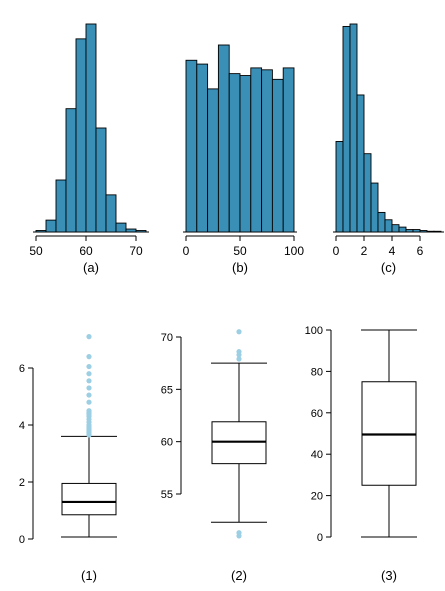 This screenshot has height=591, width=445. What do you see at coordinates (136, 251) in the screenshot?
I see `x-tick-label: 70` at bounding box center [136, 251].